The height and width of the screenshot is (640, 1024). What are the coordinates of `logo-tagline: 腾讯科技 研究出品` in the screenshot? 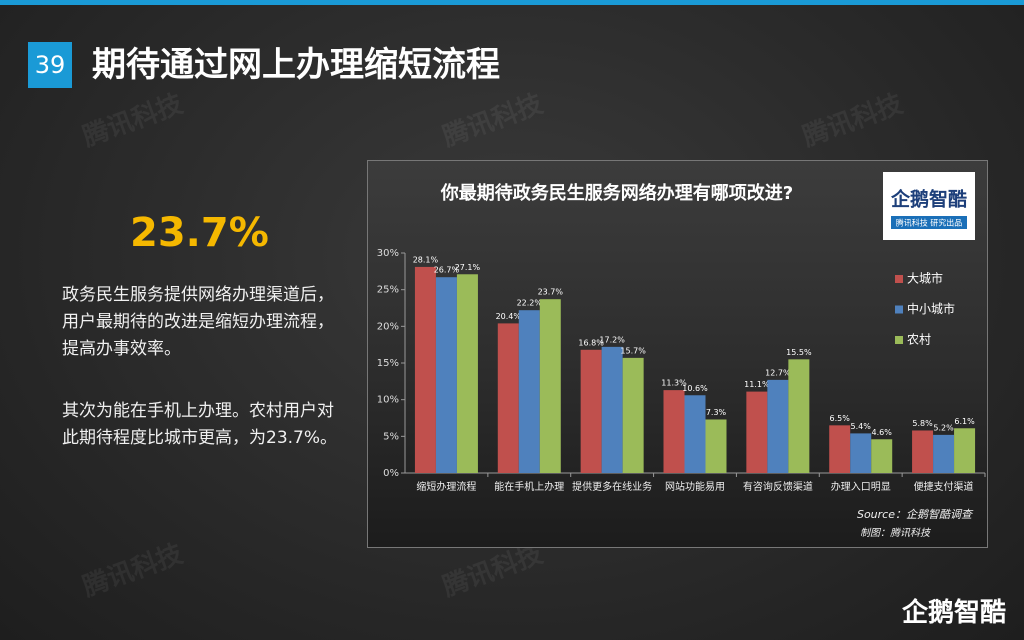 It's located at (929, 223).